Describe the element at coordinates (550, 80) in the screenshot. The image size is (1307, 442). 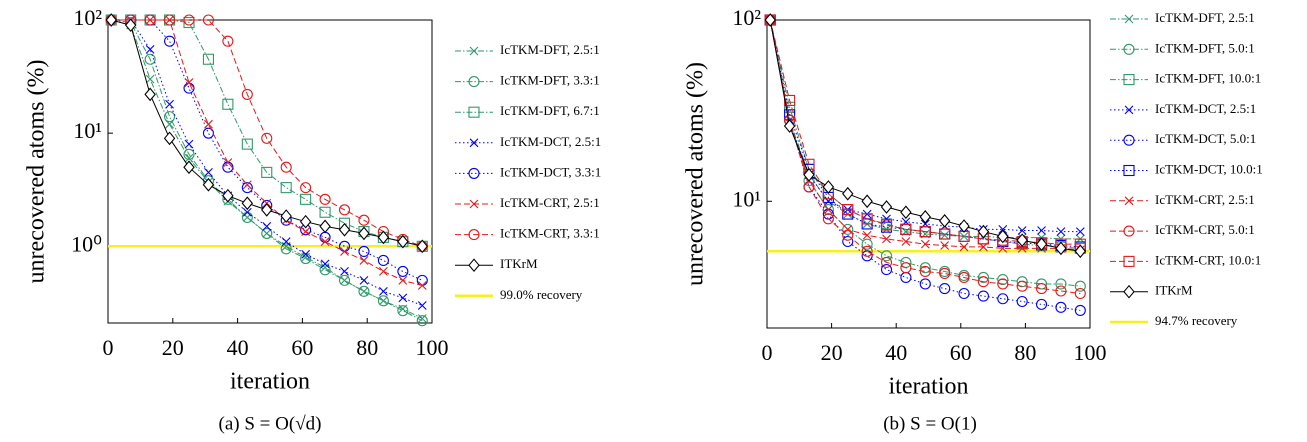
I see `legend-label: IcTKM-DFT, 3.3:1` at that location.